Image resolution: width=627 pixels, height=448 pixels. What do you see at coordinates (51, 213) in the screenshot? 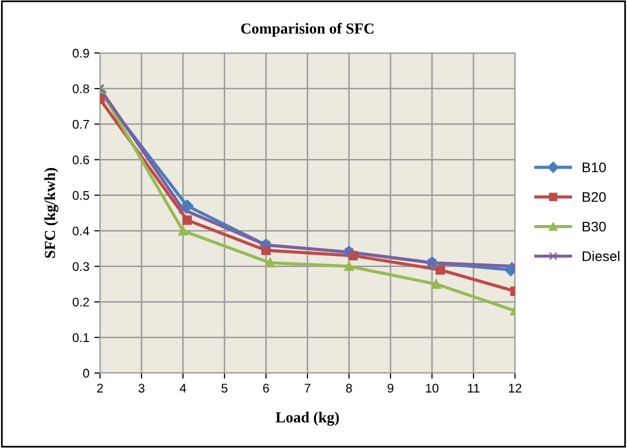
I see `y-axis-title: SFC (kg/kwh)` at bounding box center [51, 213].